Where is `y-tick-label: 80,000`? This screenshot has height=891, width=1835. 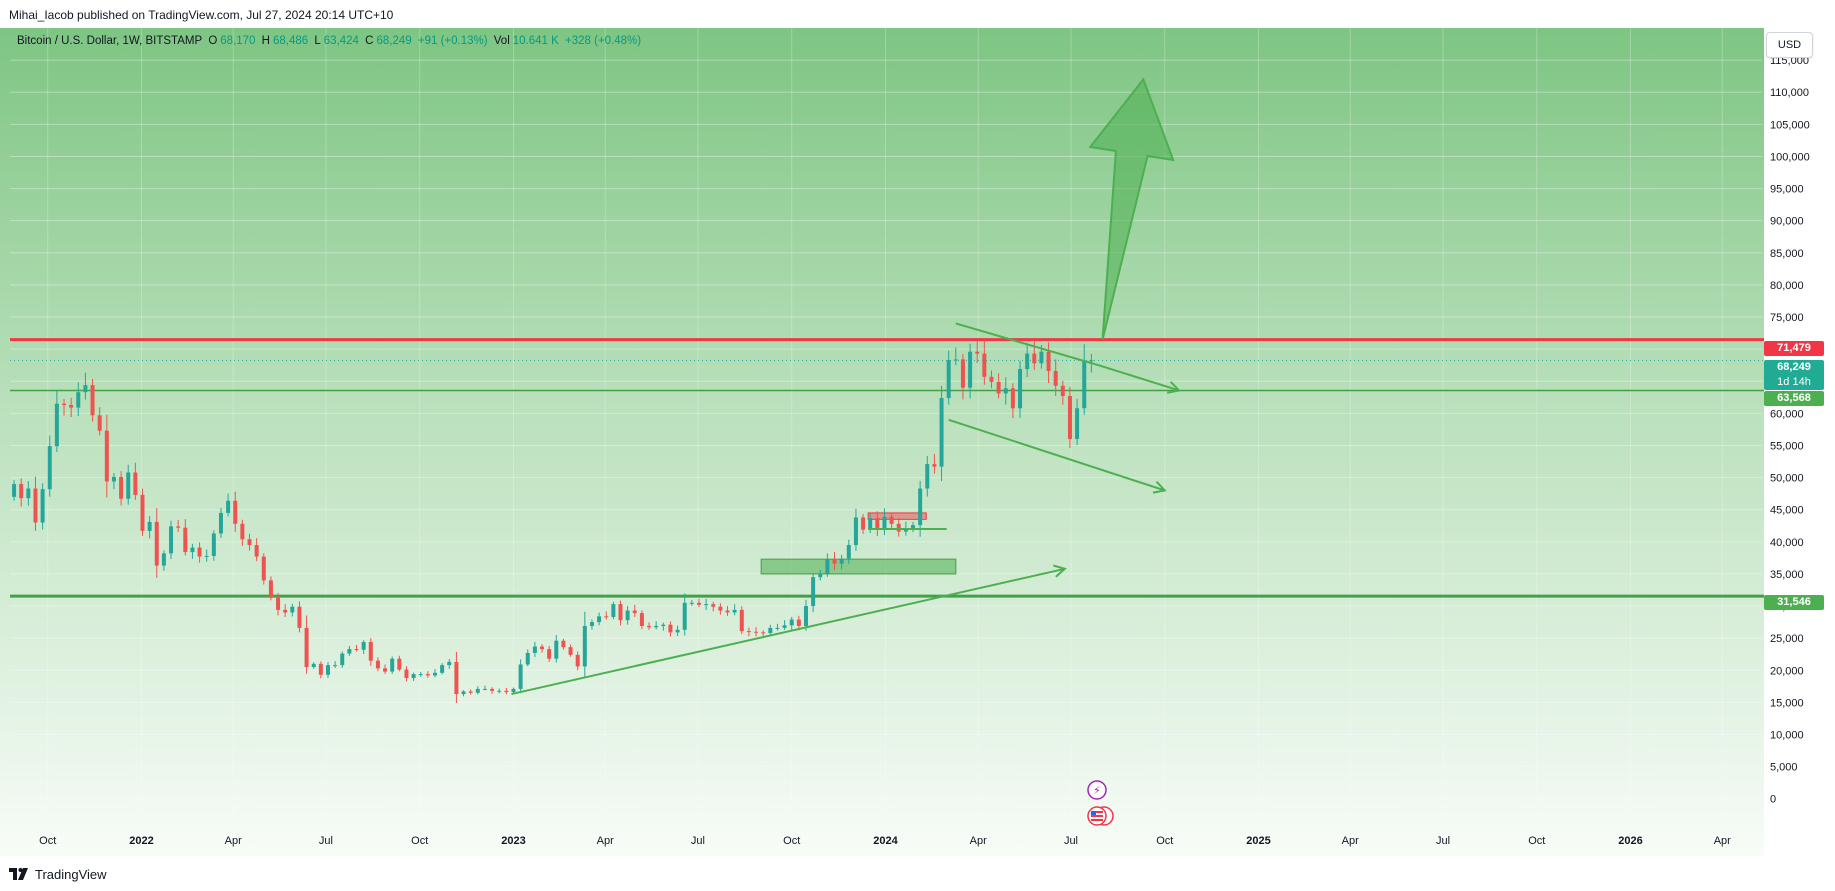
y-tick-label: 80,000 is located at coordinates (1787, 286).